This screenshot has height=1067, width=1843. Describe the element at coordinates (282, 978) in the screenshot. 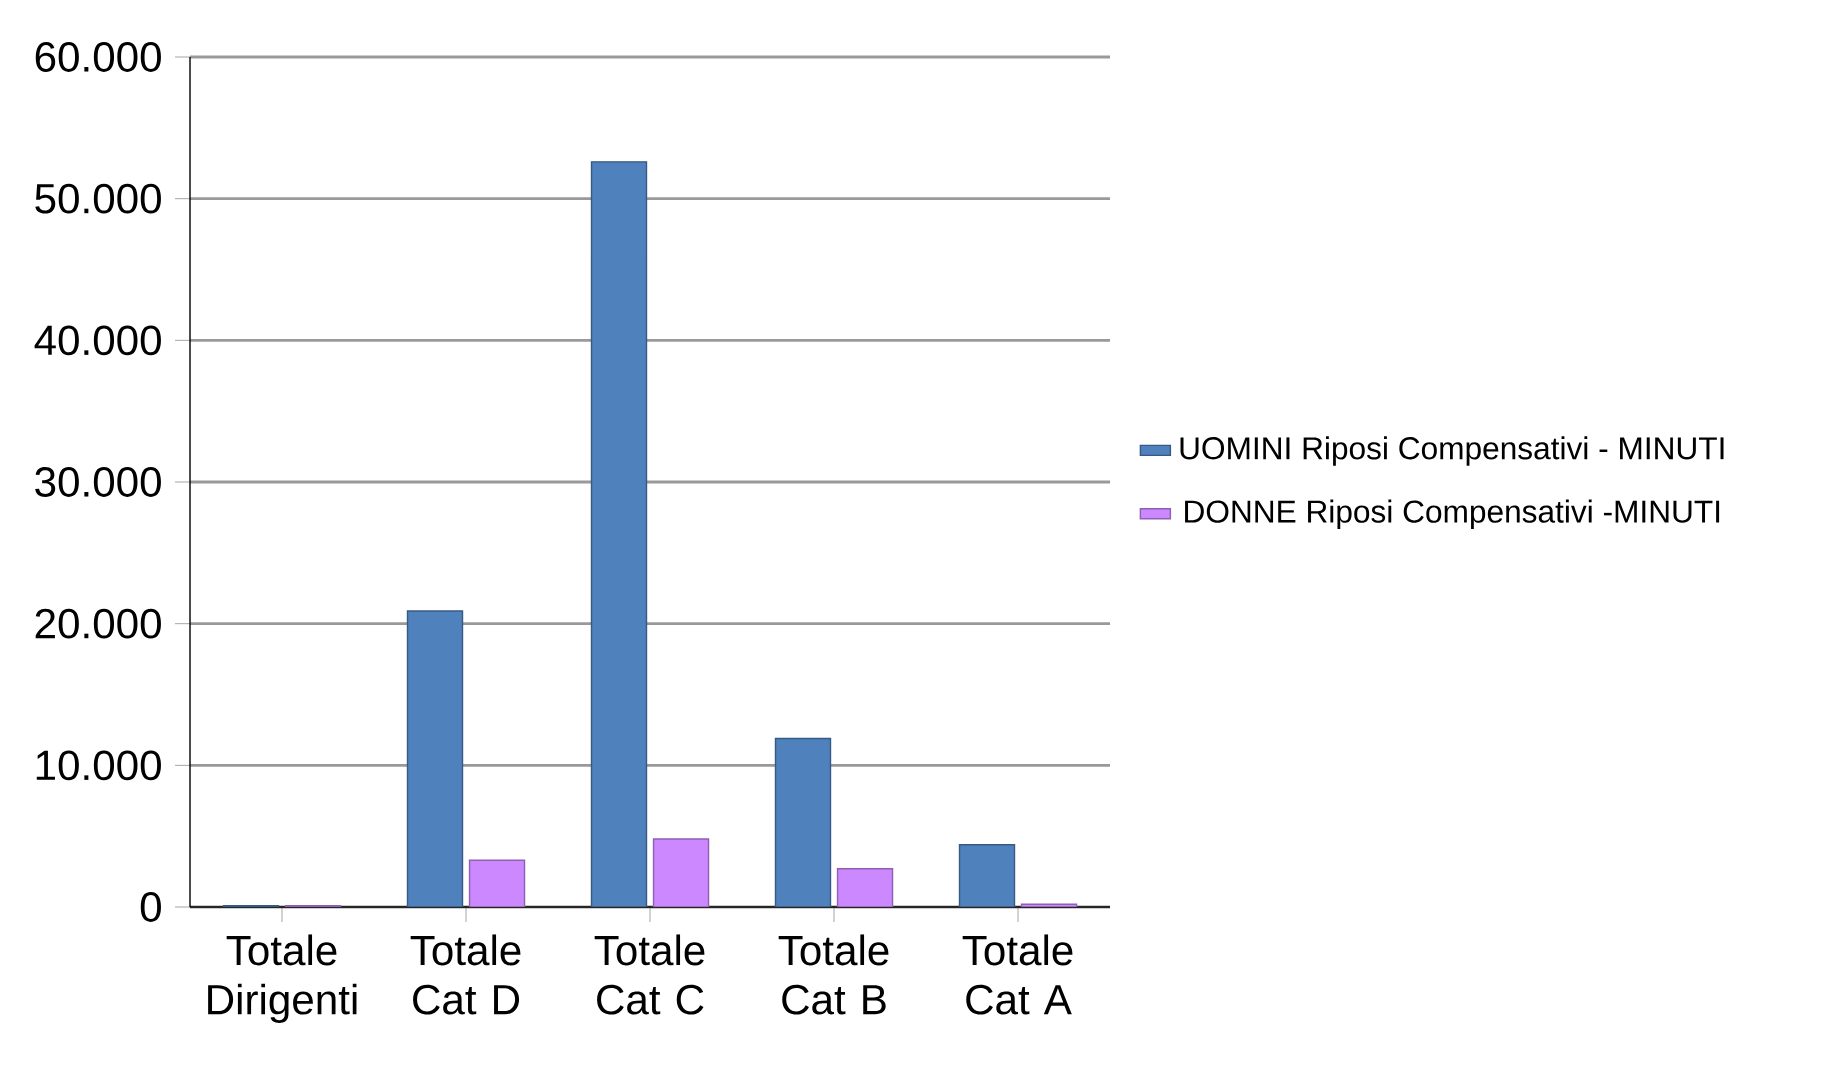

I see `x-tick-label: Totale Dirigenti` at that location.